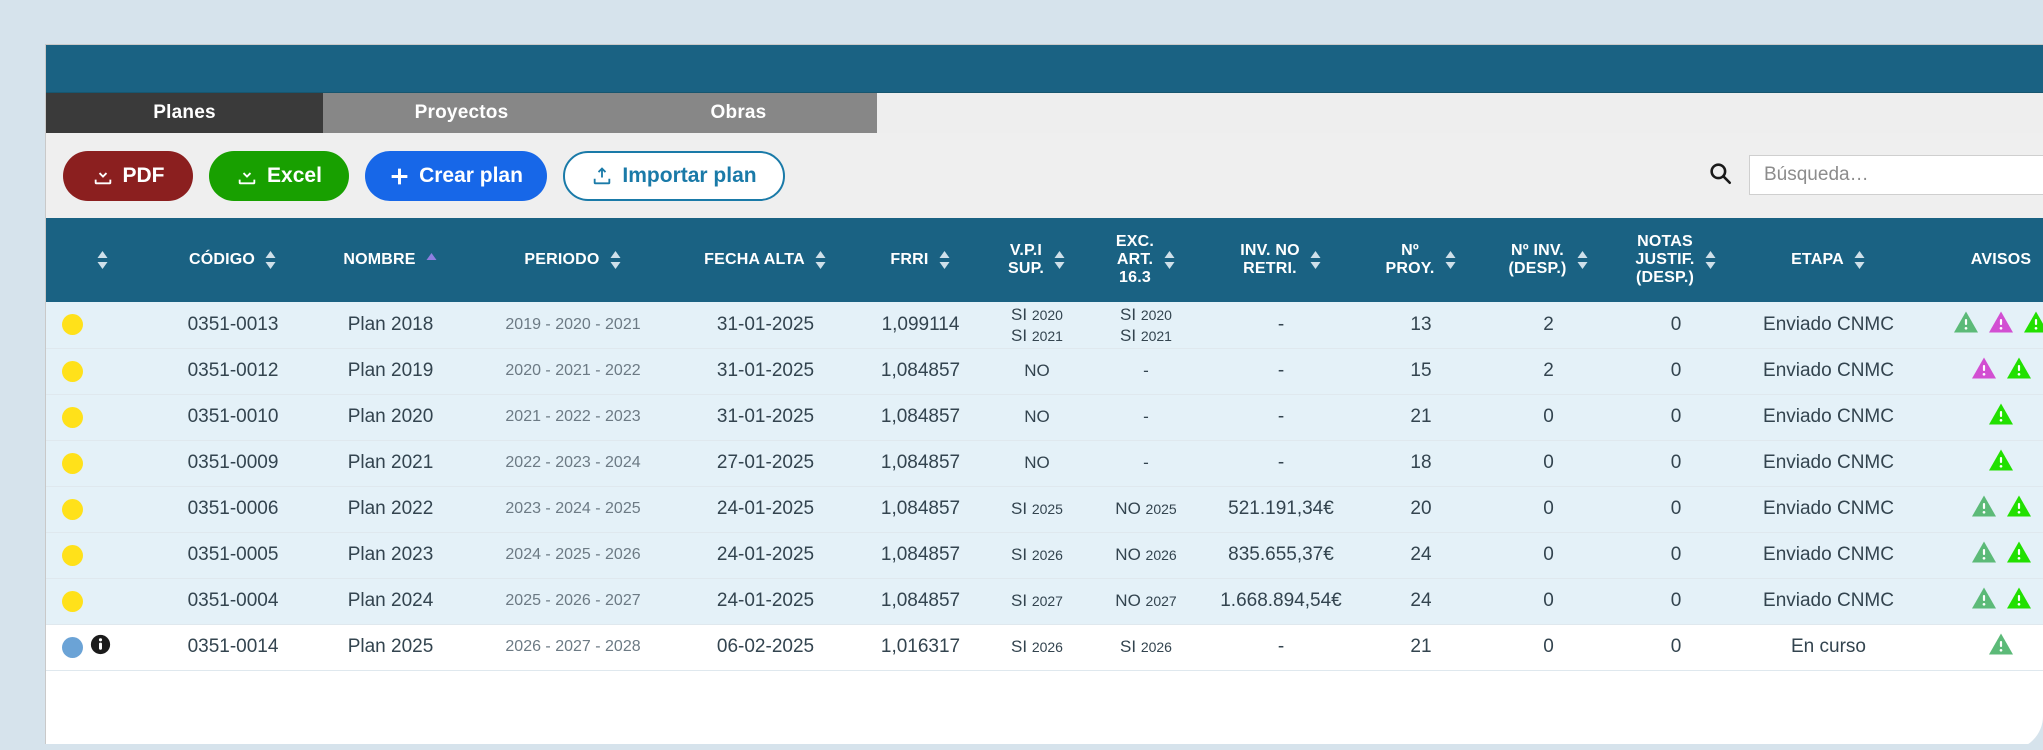 Image resolution: width=2043 pixels, height=750 pixels. What do you see at coordinates (1720, 175) in the screenshot?
I see `search-icon` at bounding box center [1720, 175].